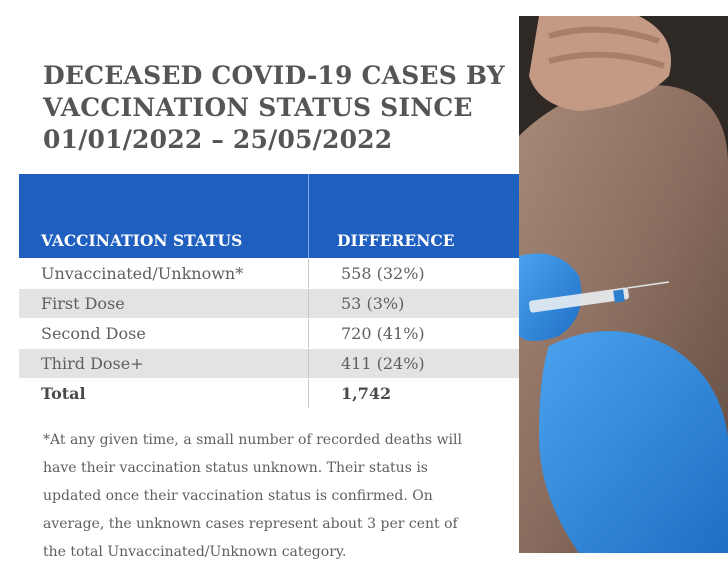 The width and height of the screenshot is (728, 580). I want to click on table-total-row: Total 1,742, so click(269, 393).